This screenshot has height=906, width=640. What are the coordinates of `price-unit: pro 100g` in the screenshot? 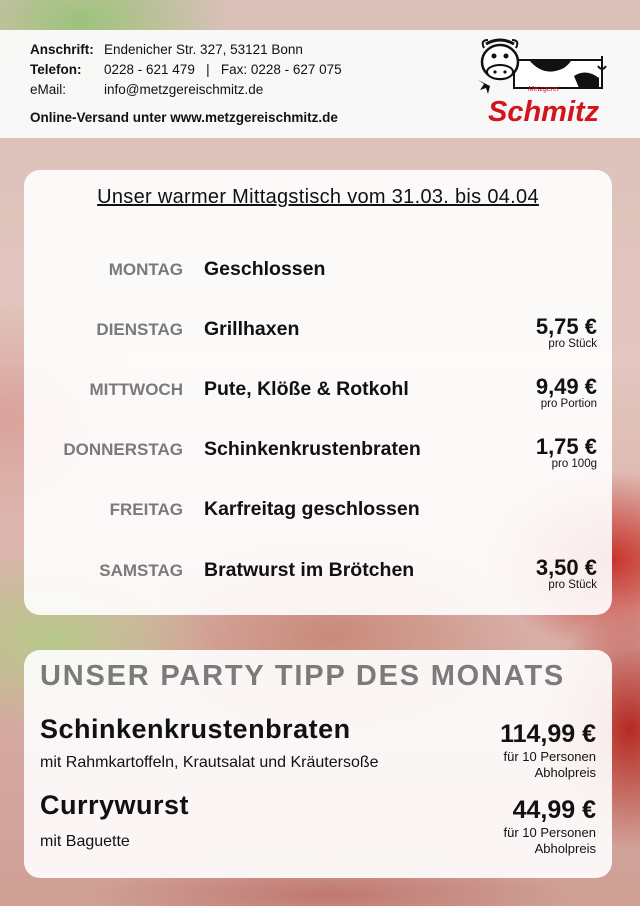 It's located at (574, 464).